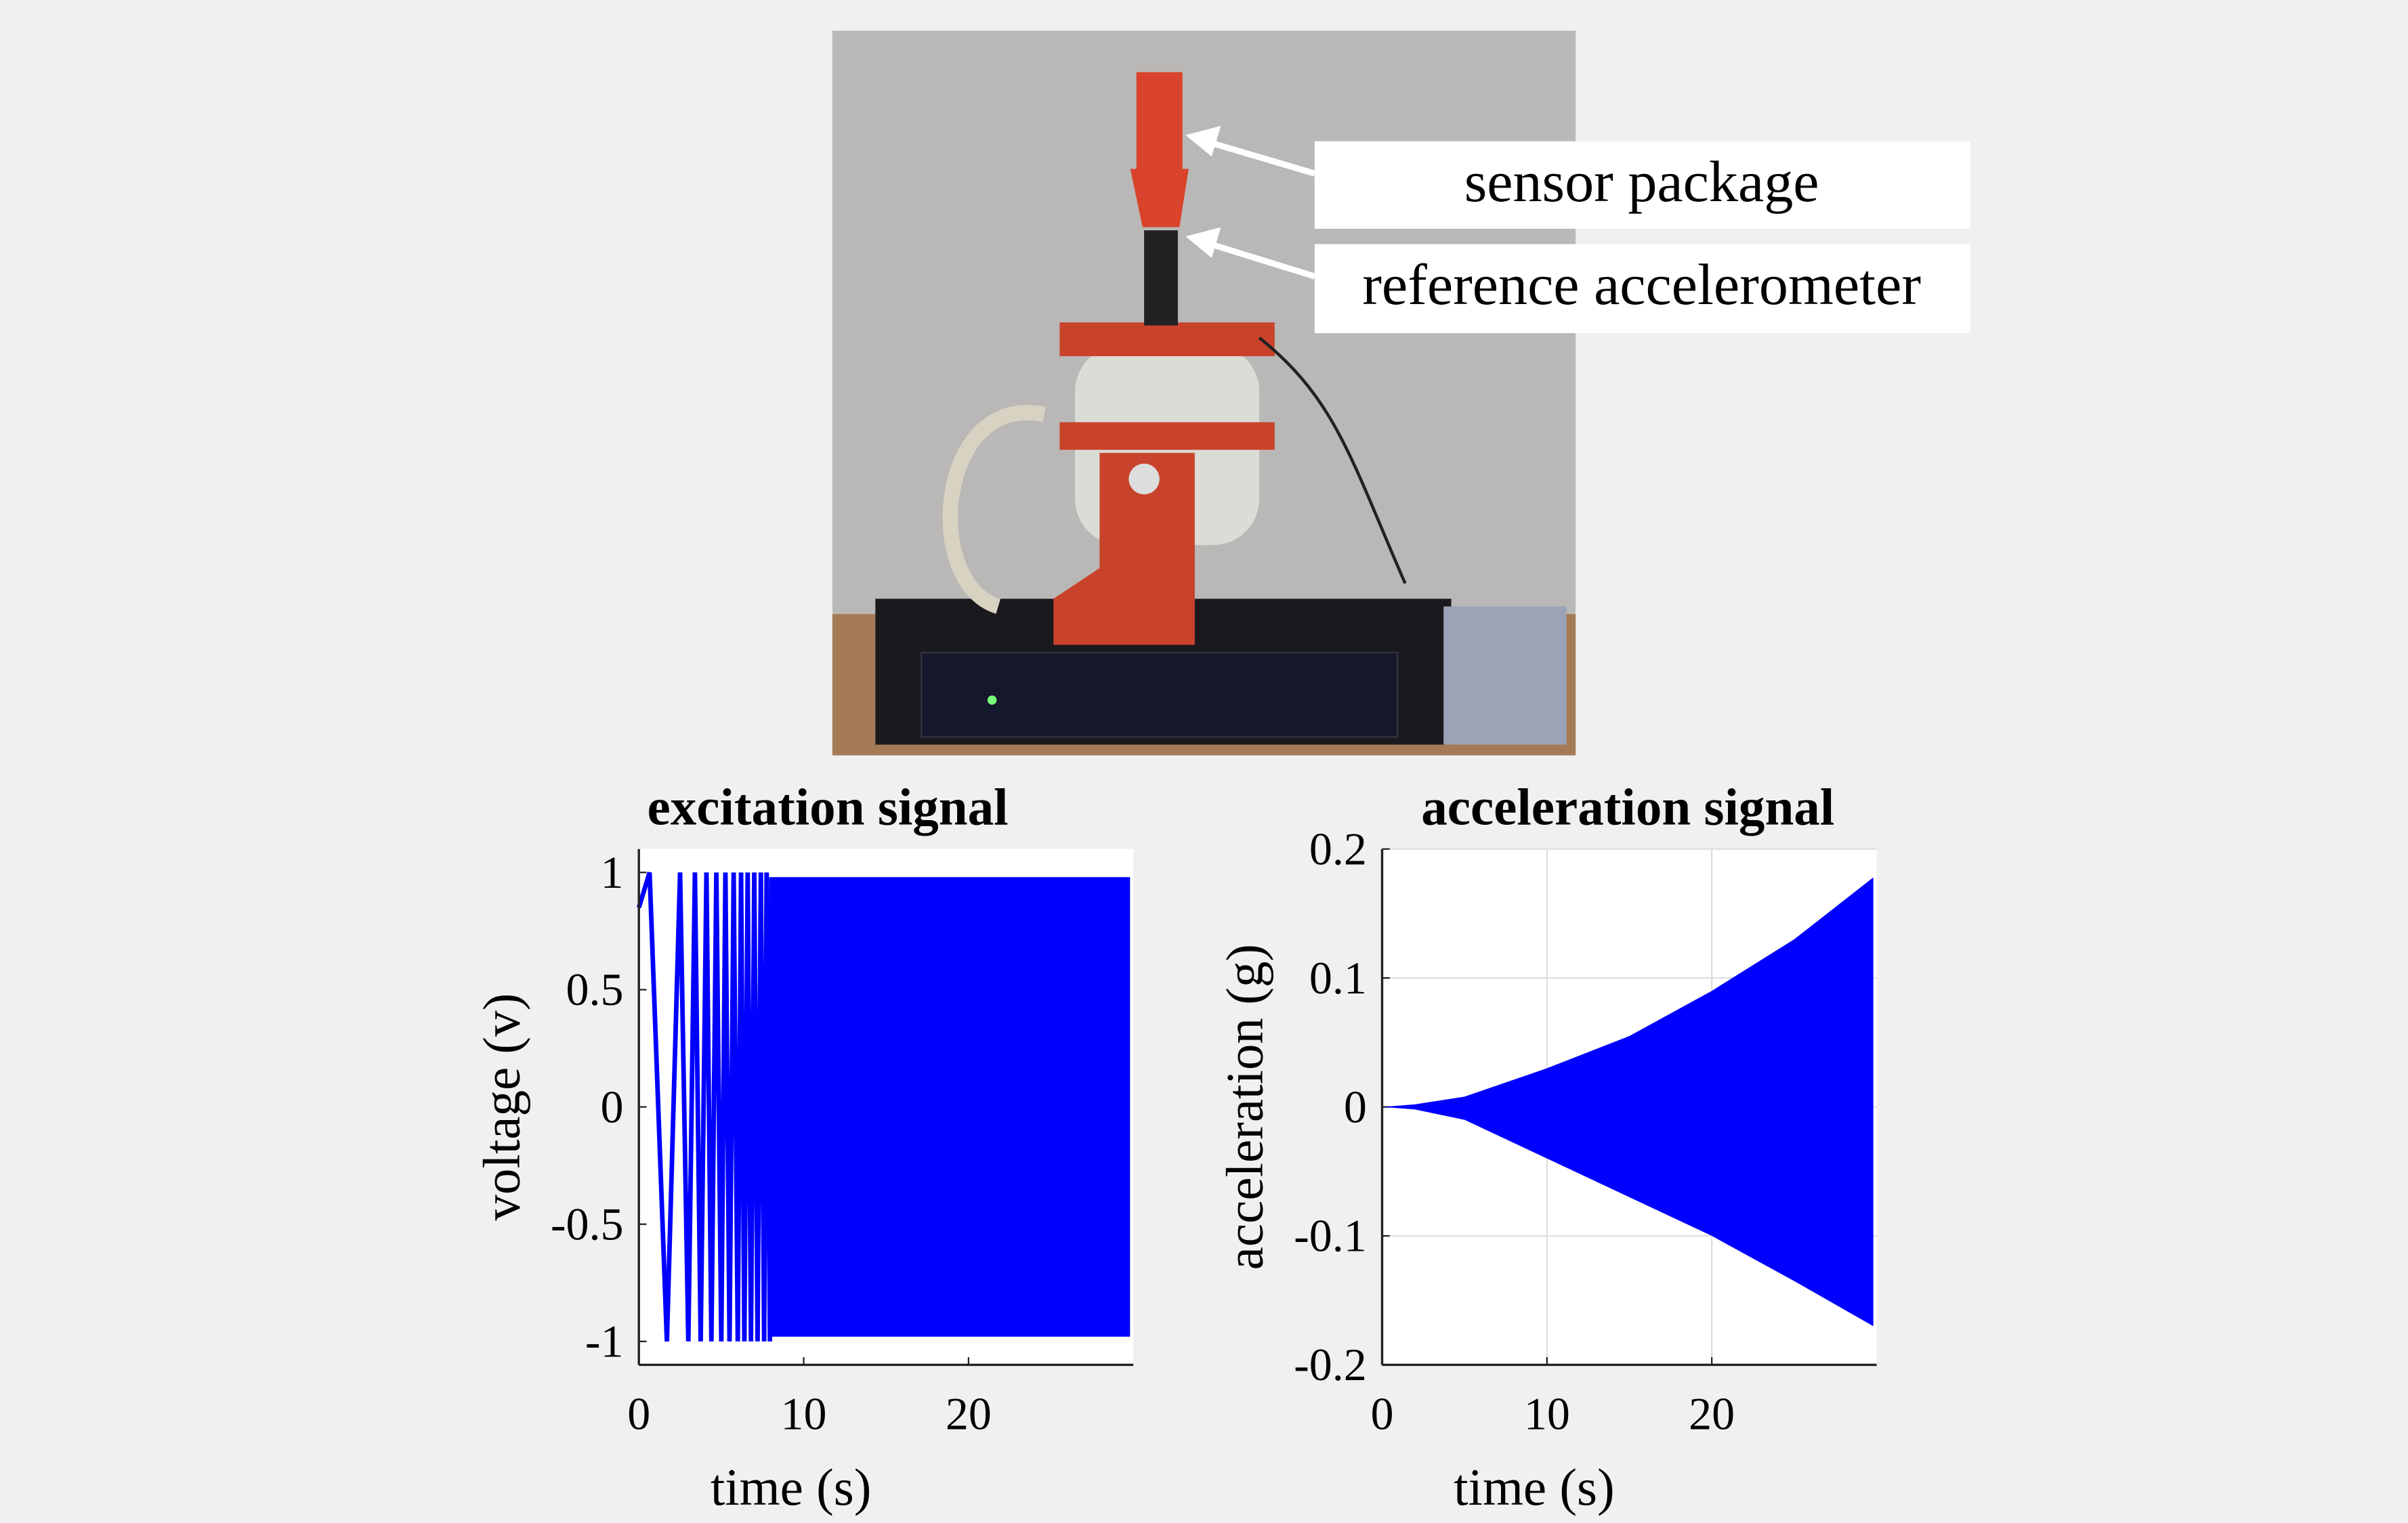 Image resolution: width=2408 pixels, height=1523 pixels. Describe the element at coordinates (1628, 806) in the screenshot. I see `chart-title: acceleration signal` at that location.